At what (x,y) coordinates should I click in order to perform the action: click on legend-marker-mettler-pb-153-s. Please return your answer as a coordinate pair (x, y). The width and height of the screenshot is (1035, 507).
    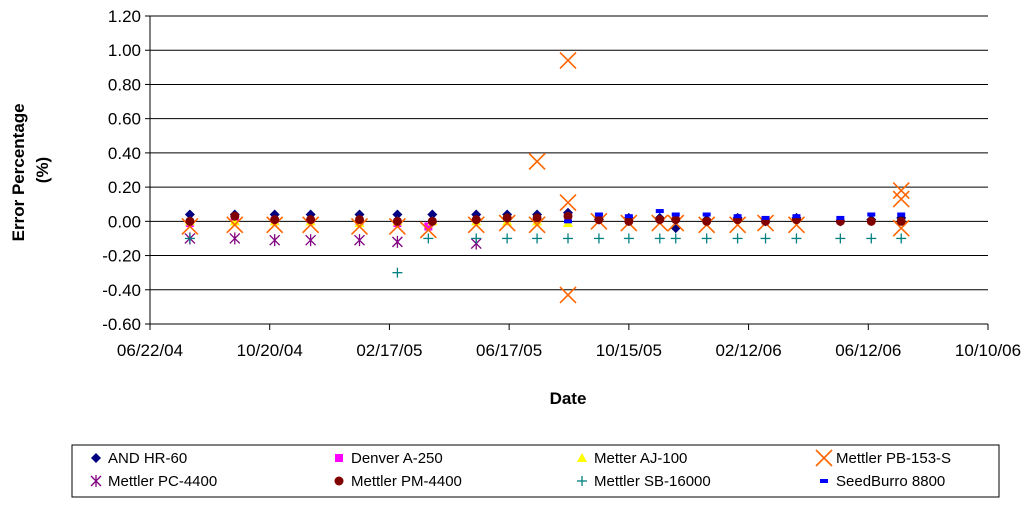
    Looking at the image, I should click on (824, 458).